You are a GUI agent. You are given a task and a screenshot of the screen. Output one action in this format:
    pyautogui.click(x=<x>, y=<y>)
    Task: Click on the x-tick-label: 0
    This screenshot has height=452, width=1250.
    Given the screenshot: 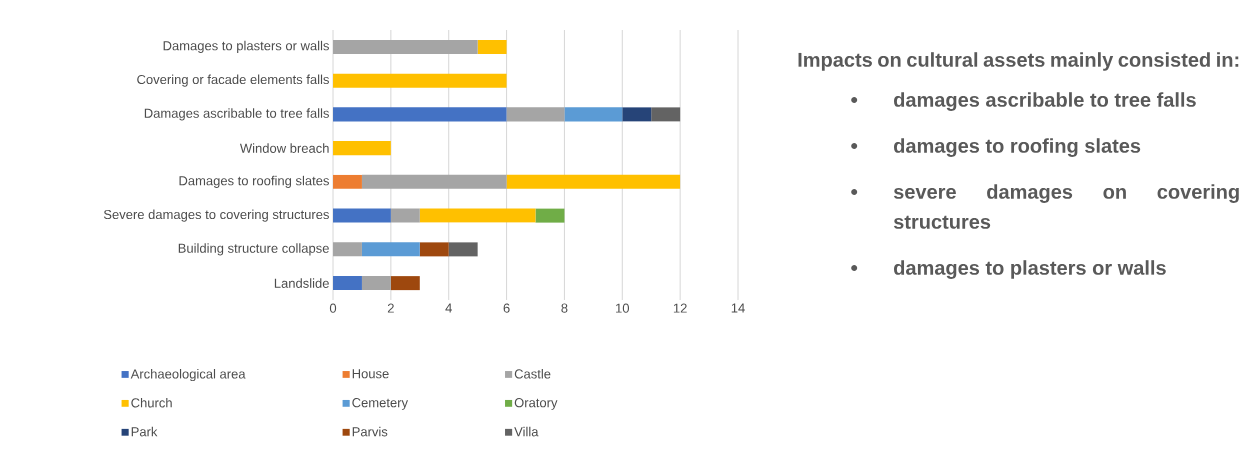 What is the action you would take?
    pyautogui.click(x=333, y=308)
    